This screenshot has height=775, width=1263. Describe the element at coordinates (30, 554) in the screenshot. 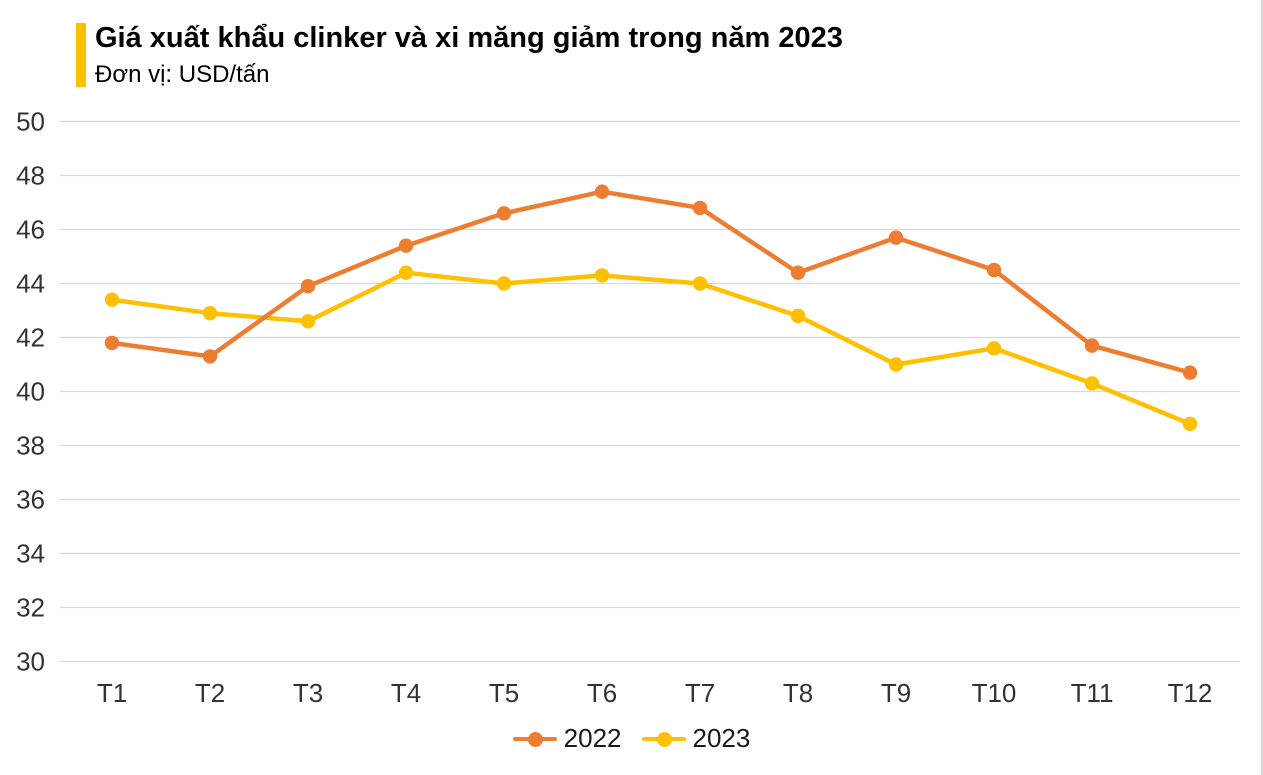

I see `y-axis-label: 34` at that location.